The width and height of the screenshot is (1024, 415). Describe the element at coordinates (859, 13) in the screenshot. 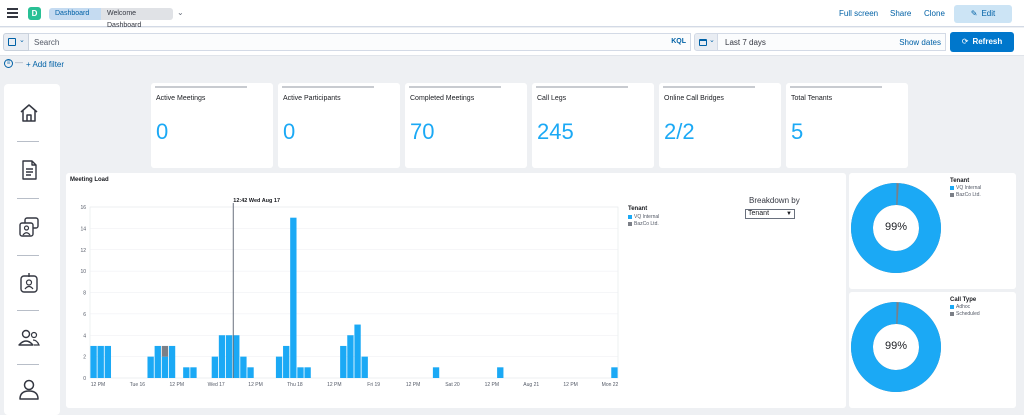

I see `full-screen-link: Full screen` at that location.